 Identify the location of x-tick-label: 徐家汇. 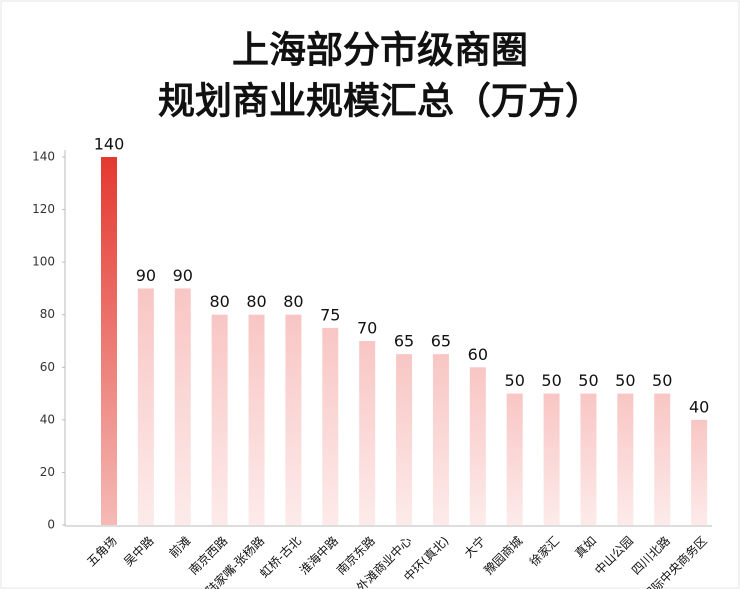
(544, 551).